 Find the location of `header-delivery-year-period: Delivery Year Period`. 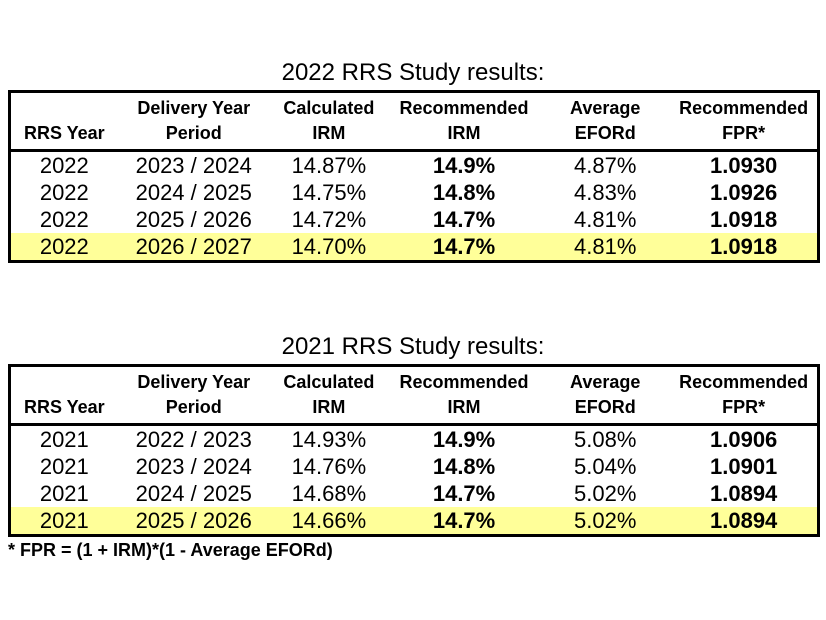

header-delivery-year-period: Delivery Year Period is located at coordinates (193, 121).